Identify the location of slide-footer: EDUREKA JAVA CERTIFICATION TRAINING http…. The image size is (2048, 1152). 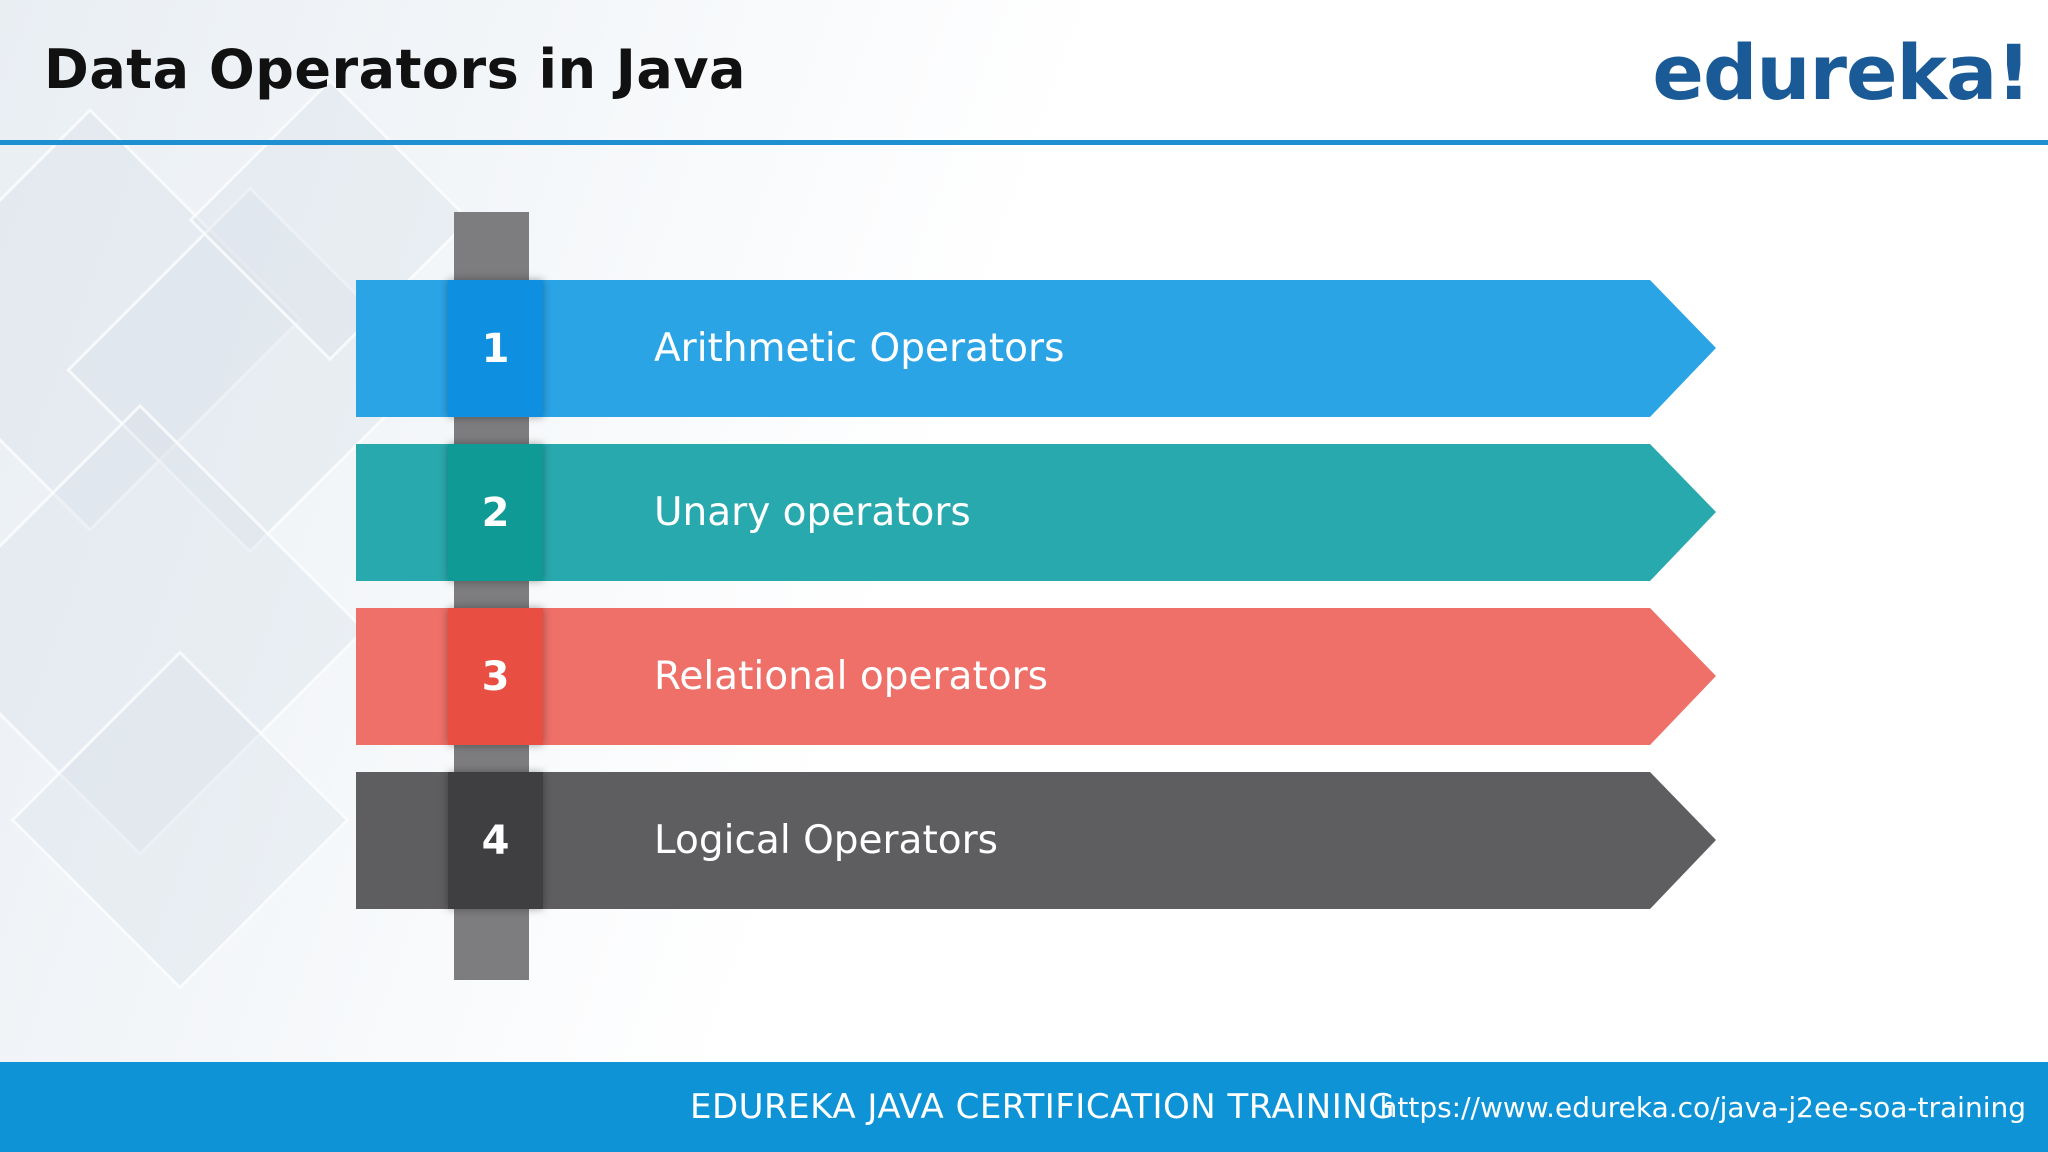
(1024, 1107).